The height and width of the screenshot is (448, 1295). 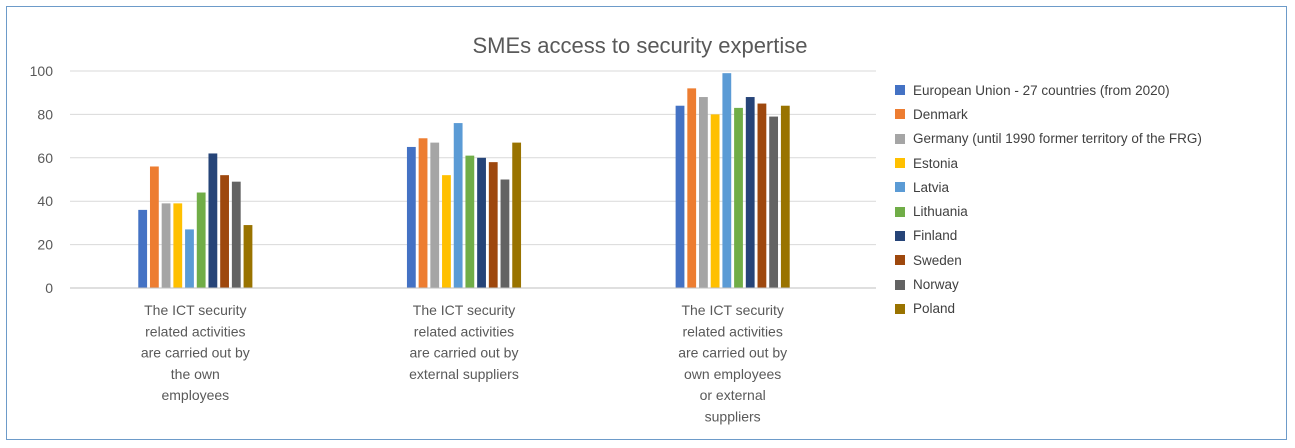 What do you see at coordinates (639, 45) in the screenshot?
I see `chart-title: SMEs access to security expertise` at bounding box center [639, 45].